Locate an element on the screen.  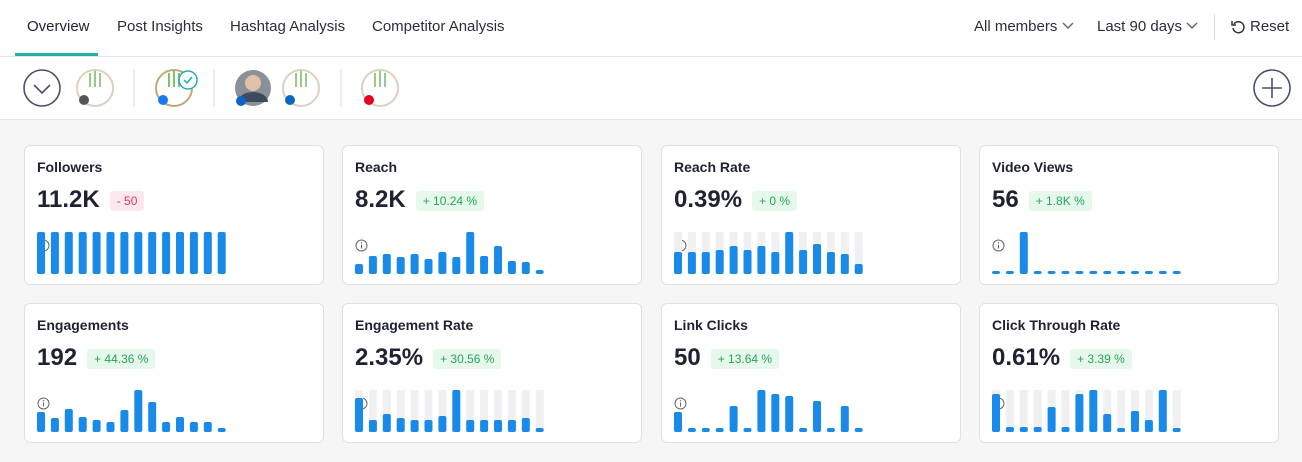
change-badge: + 1.8K % is located at coordinates (1060, 201).